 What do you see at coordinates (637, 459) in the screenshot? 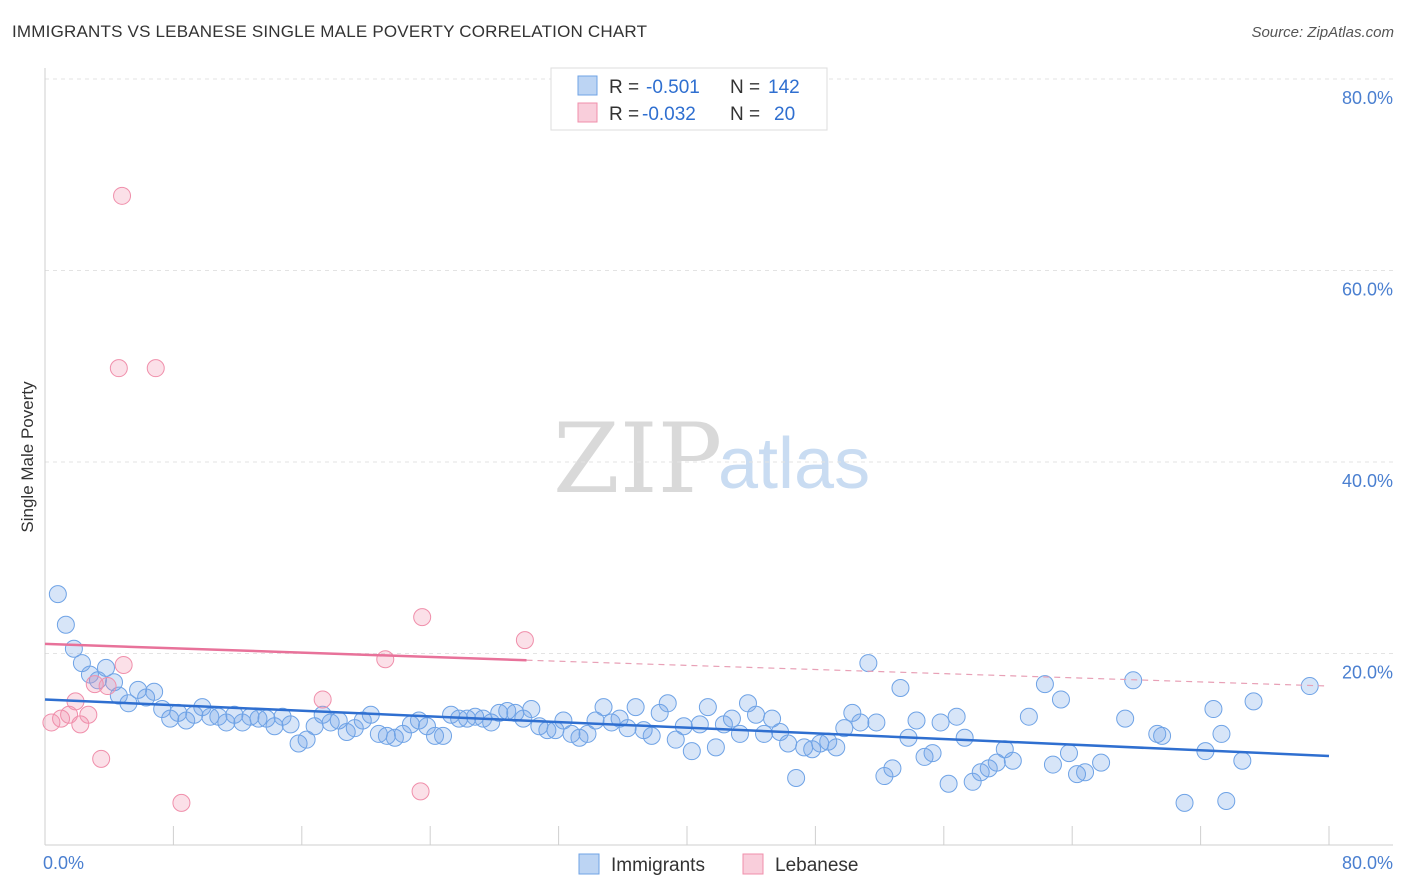
I see `watermark-zip: ZIP` at bounding box center [637, 459].